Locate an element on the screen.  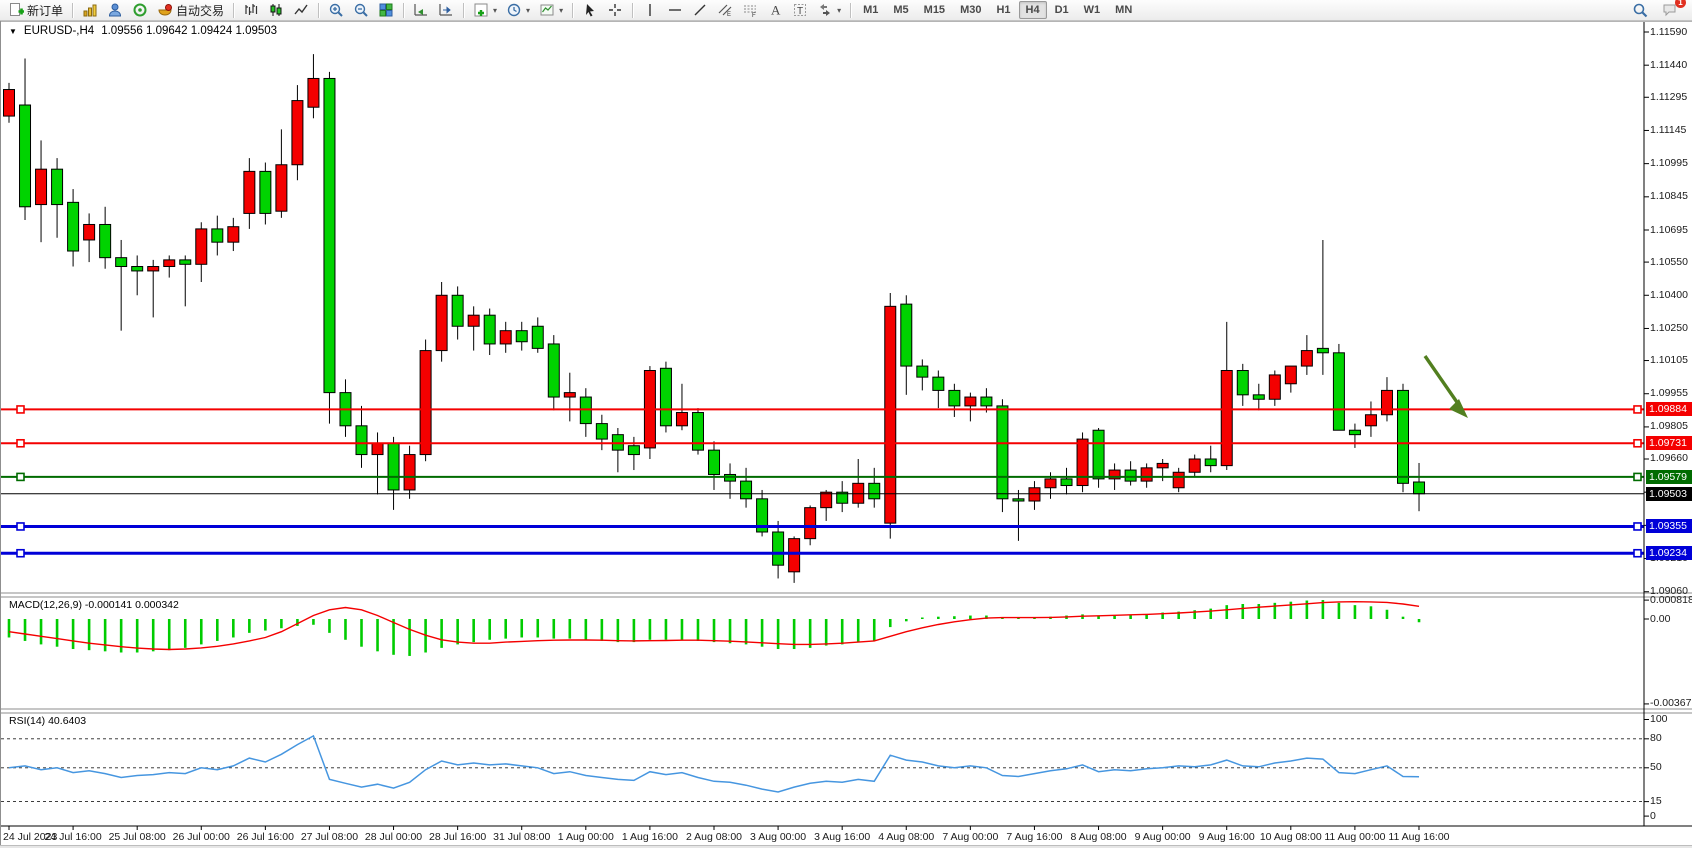
candlestick-chart-button is located at coordinates (276, 10).